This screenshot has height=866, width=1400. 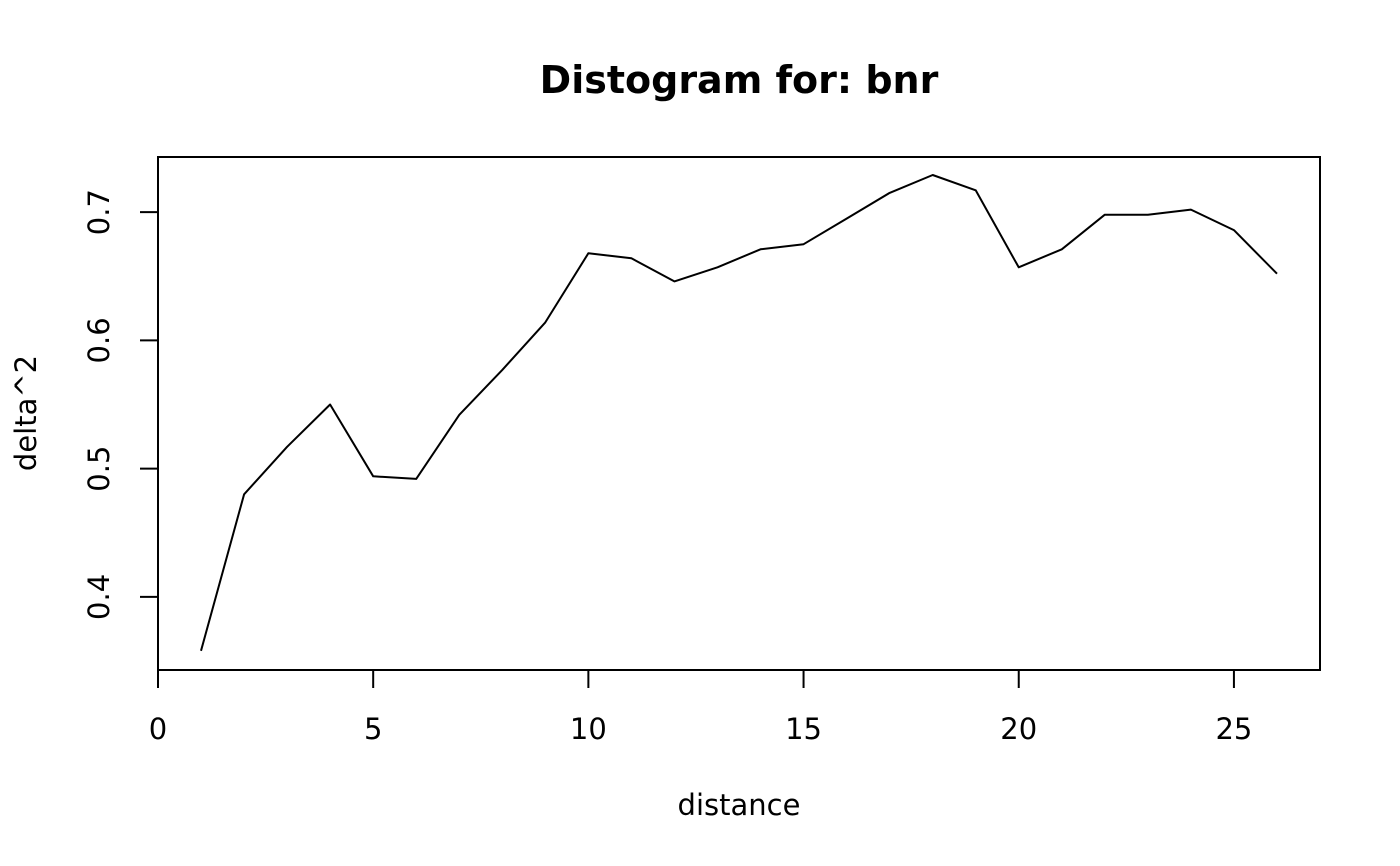 I want to click on chart-title: Distogram for: bnr, so click(x=739, y=80).